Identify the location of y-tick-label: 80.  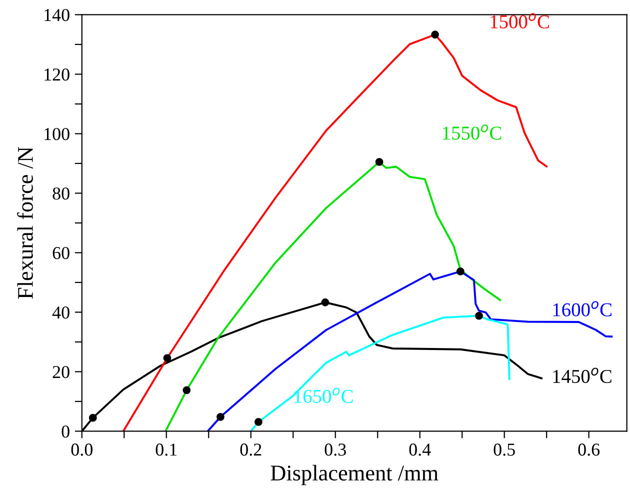
(61, 193).